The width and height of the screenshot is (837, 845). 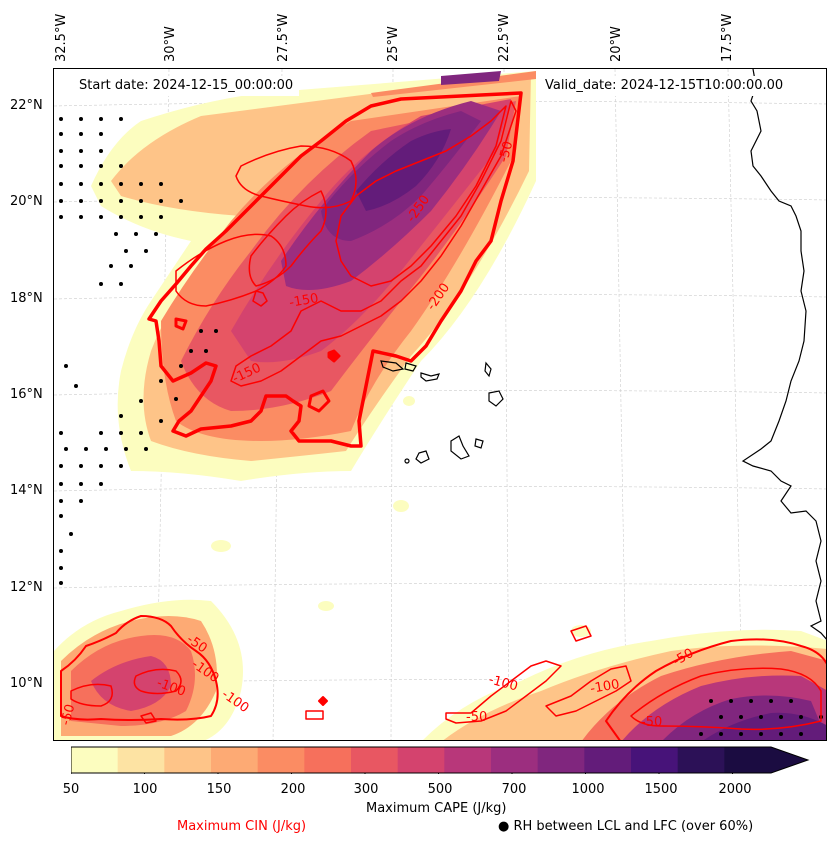 I want to click on colorbar-tick-200: 200, so click(x=293, y=789).